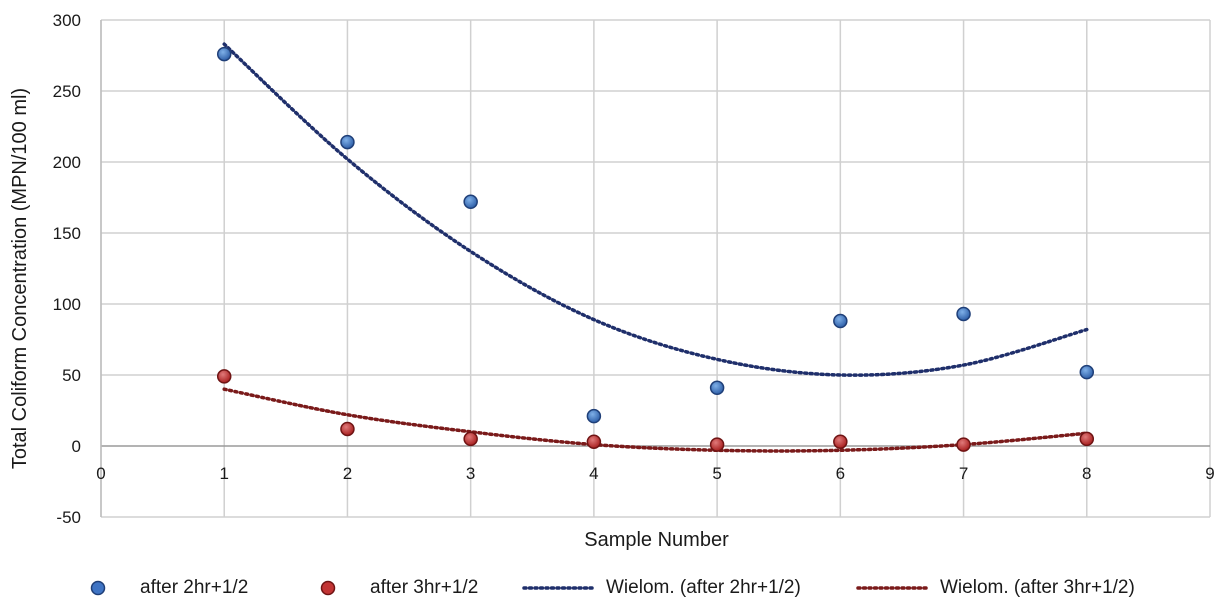 The width and height of the screenshot is (1218, 603). What do you see at coordinates (67, 304) in the screenshot?
I see `y-tick-label: 100` at bounding box center [67, 304].